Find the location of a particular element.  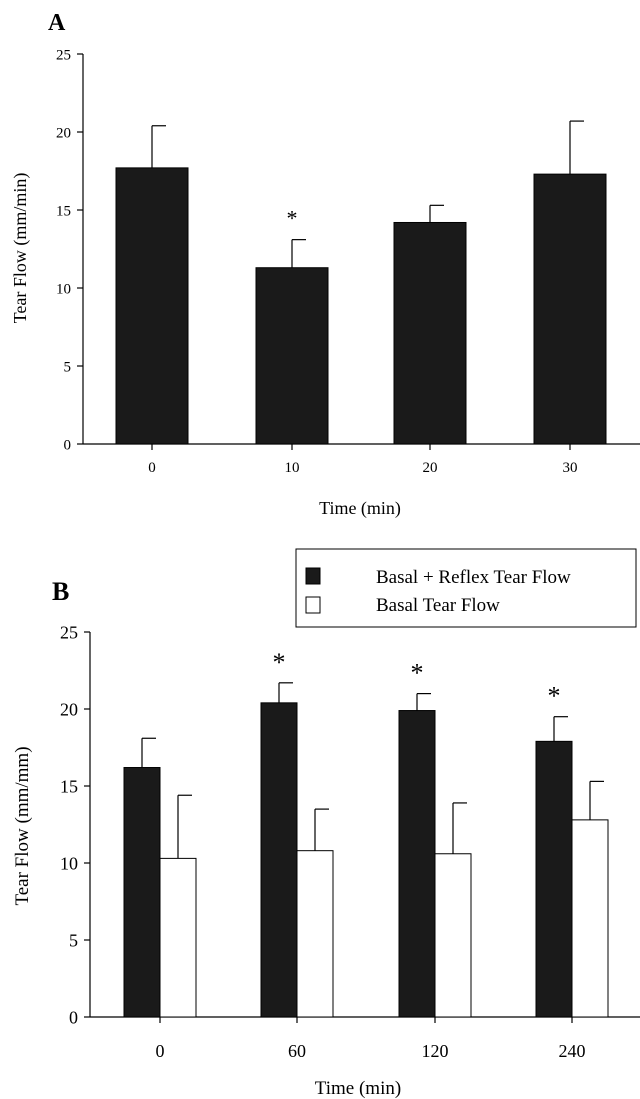

x-tick-label: 10 is located at coordinates (292, 468).